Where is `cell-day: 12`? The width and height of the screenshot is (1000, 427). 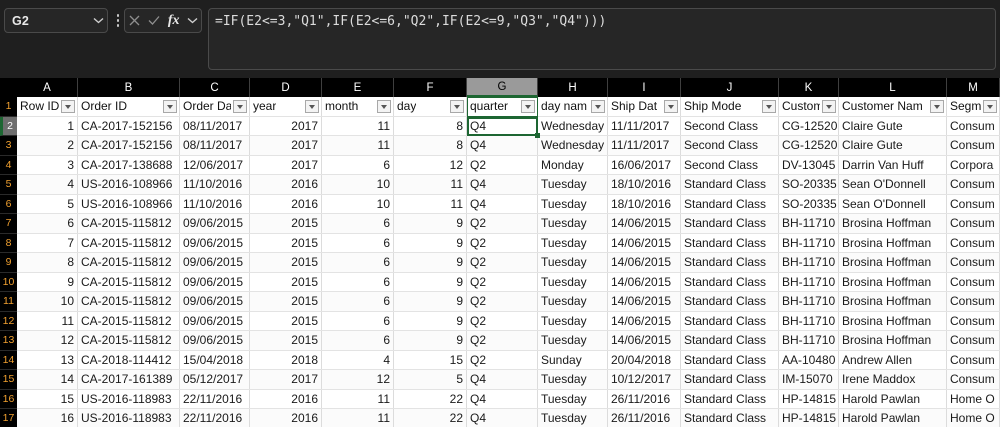 cell-day: 12 is located at coordinates (430, 164).